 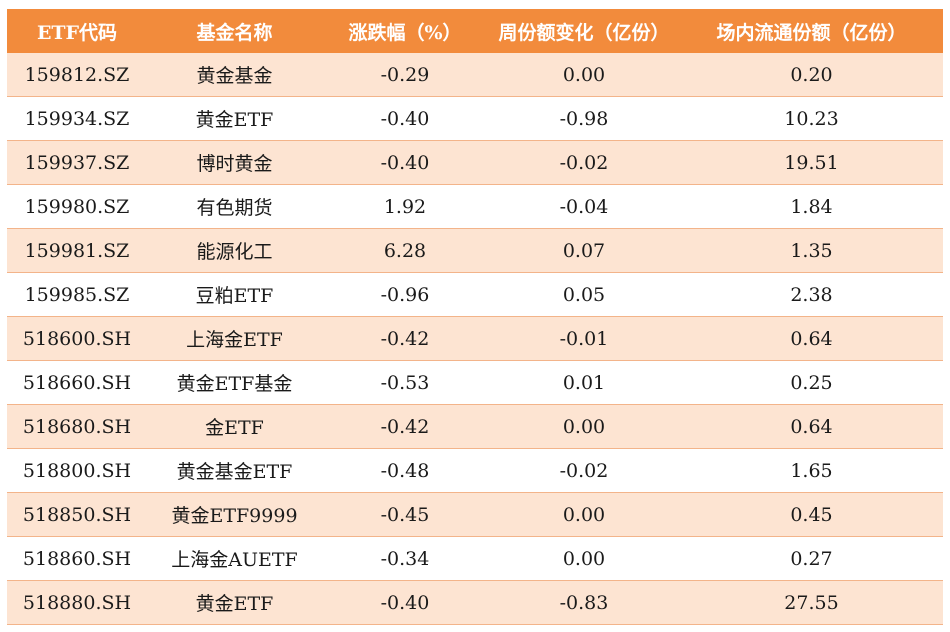 What do you see at coordinates (811, 558) in the screenshot?
I see `float-shares-cell: 0.27` at bounding box center [811, 558].